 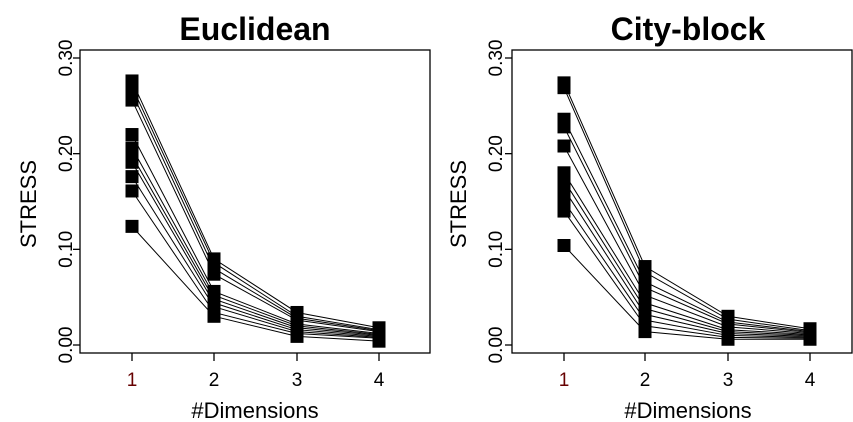 I want to click on city-block-x-tick-label: 3, so click(x=728, y=380).